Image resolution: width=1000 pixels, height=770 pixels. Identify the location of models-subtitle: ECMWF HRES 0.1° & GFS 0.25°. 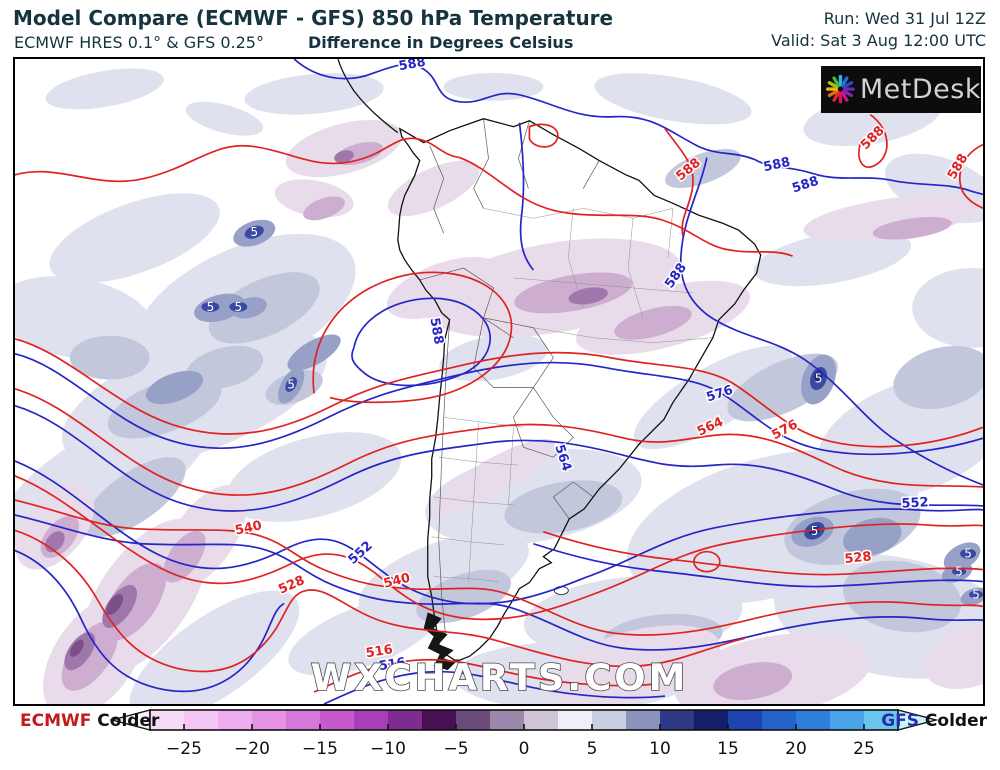
(139, 42).